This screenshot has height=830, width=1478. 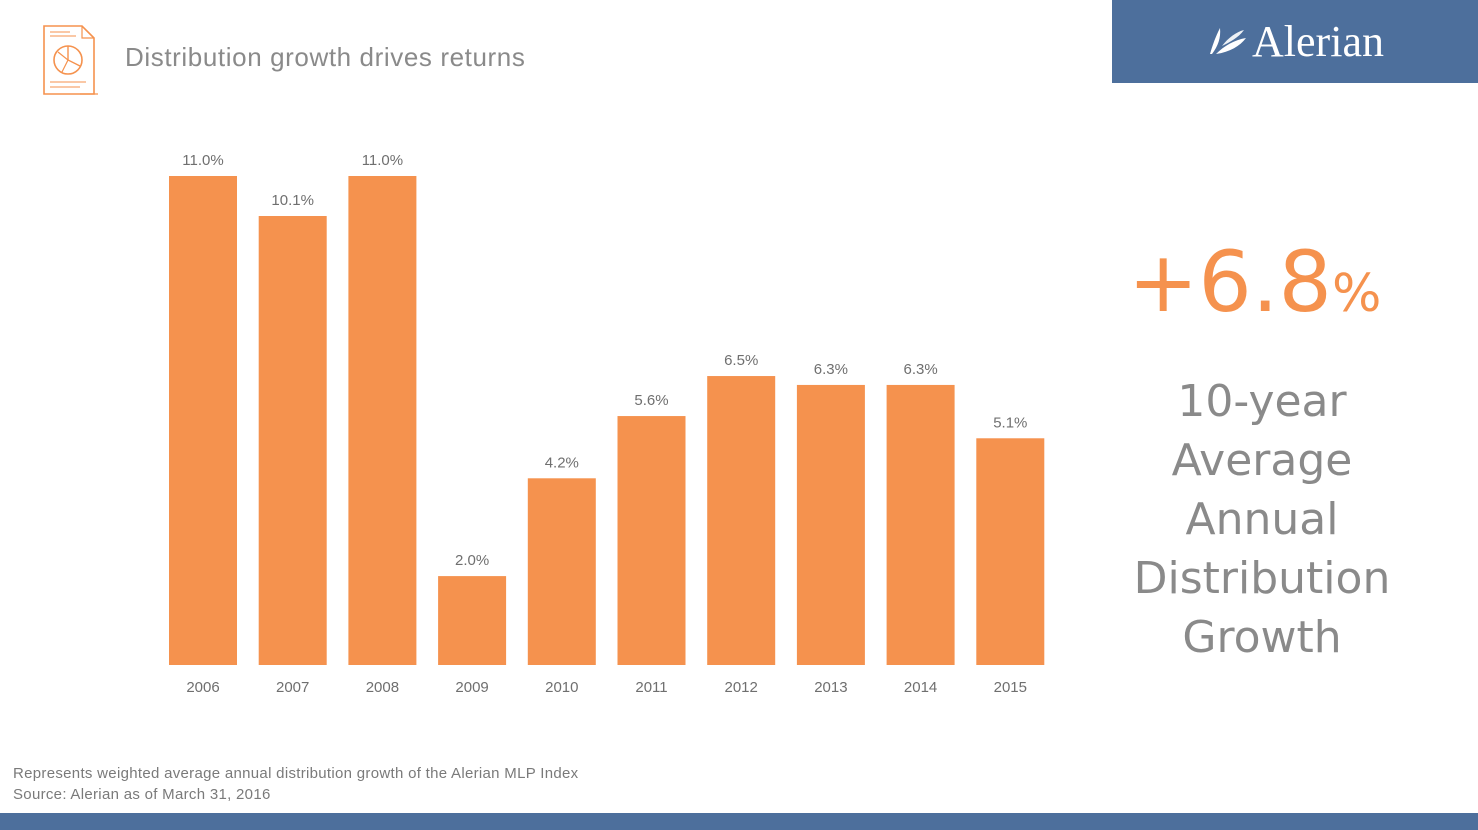 I want to click on stat-caption-line: Growth, so click(x=1262, y=637).